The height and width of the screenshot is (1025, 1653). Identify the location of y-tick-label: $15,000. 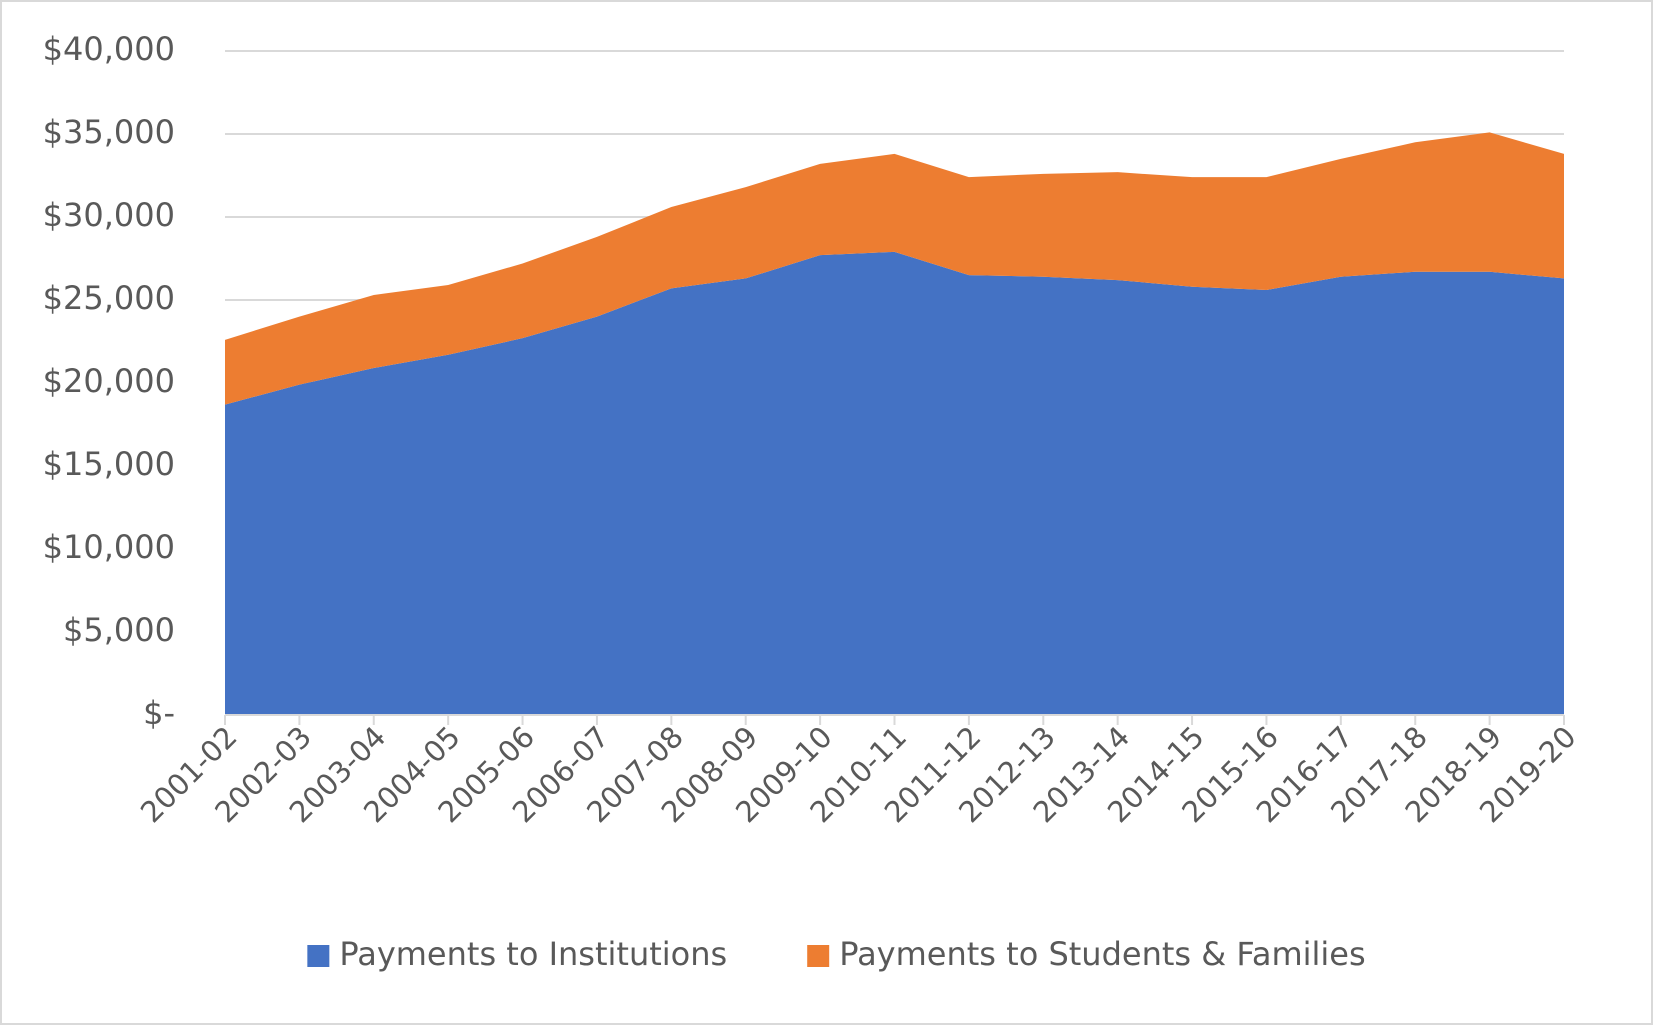
(109, 464).